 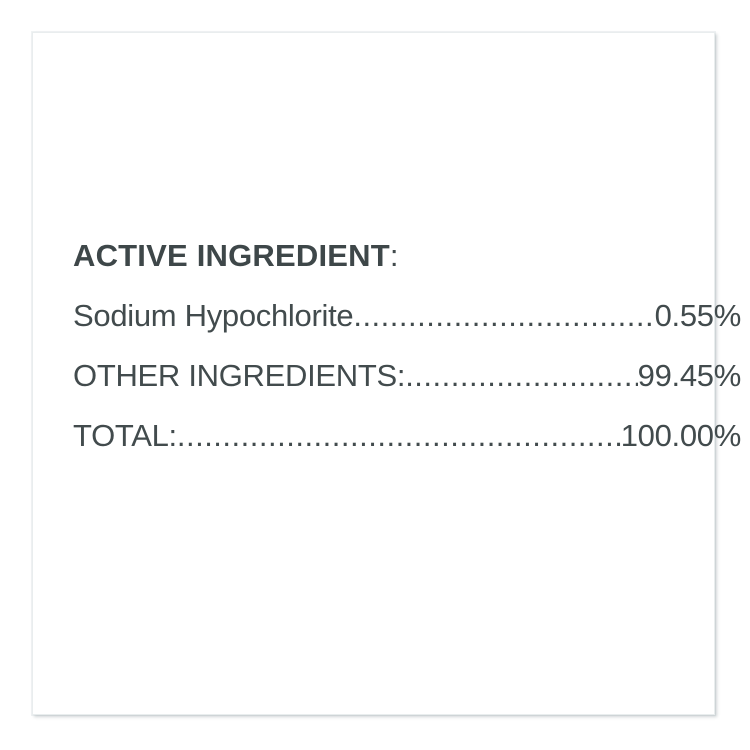 What do you see at coordinates (231, 255) in the screenshot?
I see `heading-text: ACTIVE INGREDIENT` at bounding box center [231, 255].